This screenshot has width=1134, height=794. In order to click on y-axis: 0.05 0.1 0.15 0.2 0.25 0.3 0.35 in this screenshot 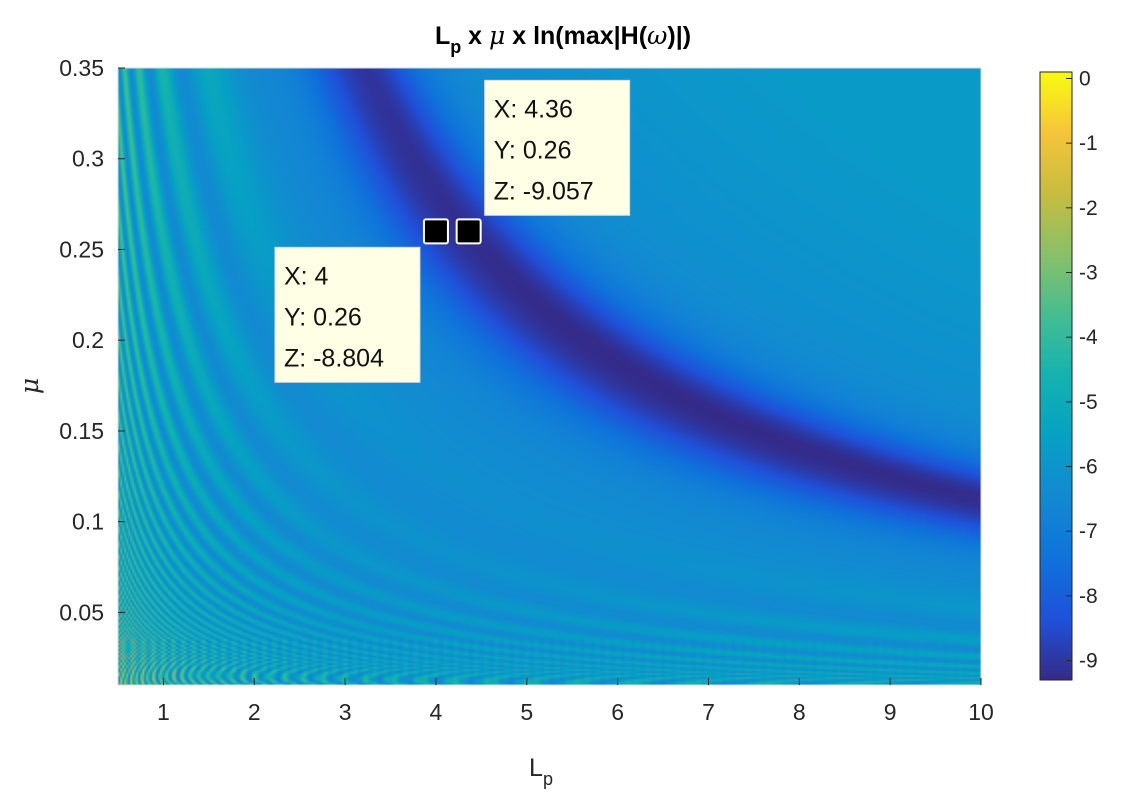, I will do `click(92, 340)`.